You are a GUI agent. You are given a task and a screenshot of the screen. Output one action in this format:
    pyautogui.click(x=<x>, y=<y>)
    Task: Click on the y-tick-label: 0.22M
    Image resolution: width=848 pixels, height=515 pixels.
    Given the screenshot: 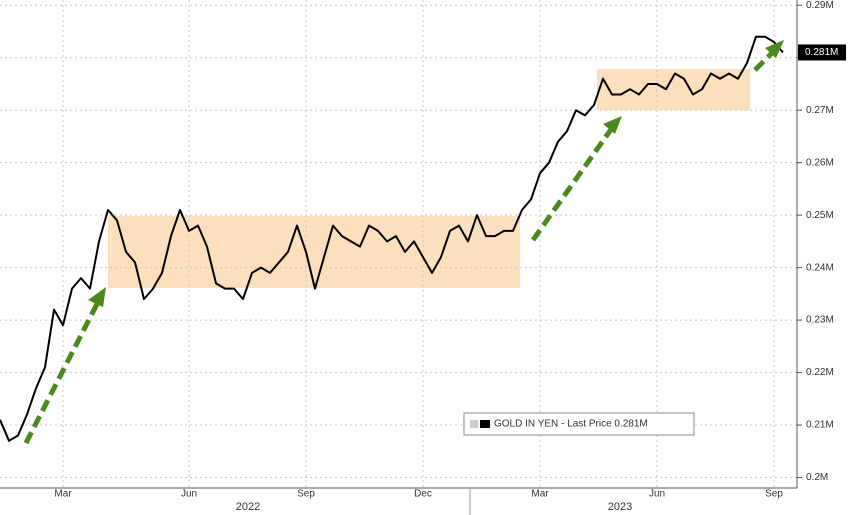 What is the action you would take?
    pyautogui.click(x=820, y=372)
    